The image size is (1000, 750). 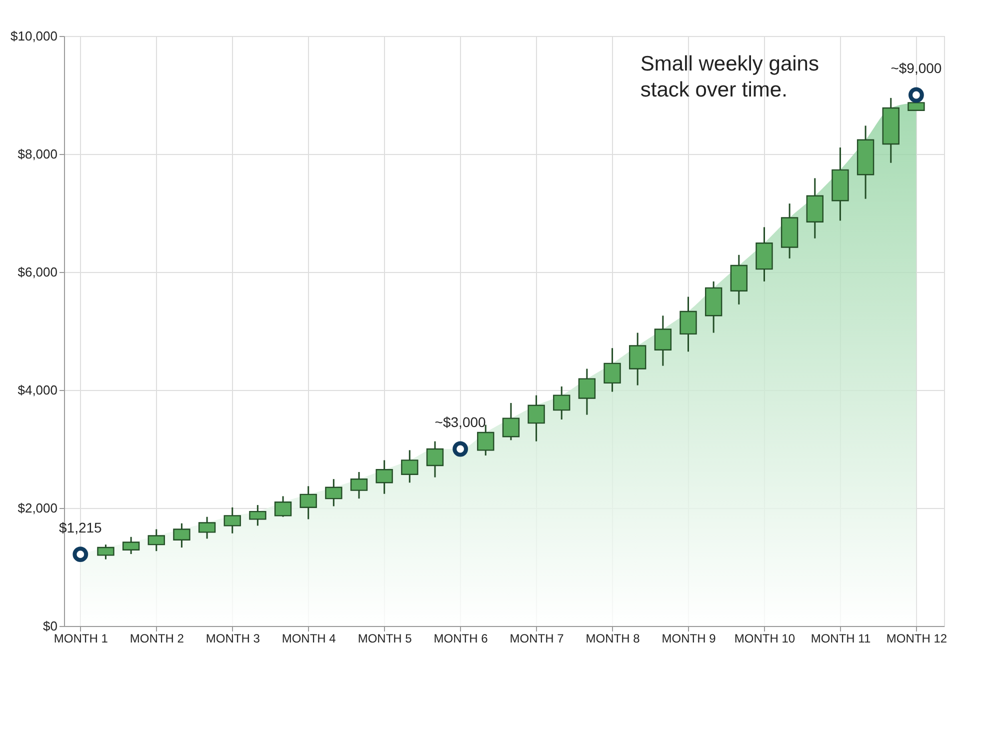 What do you see at coordinates (309, 639) in the screenshot?
I see `x-tick-label: MONTH 4` at bounding box center [309, 639].